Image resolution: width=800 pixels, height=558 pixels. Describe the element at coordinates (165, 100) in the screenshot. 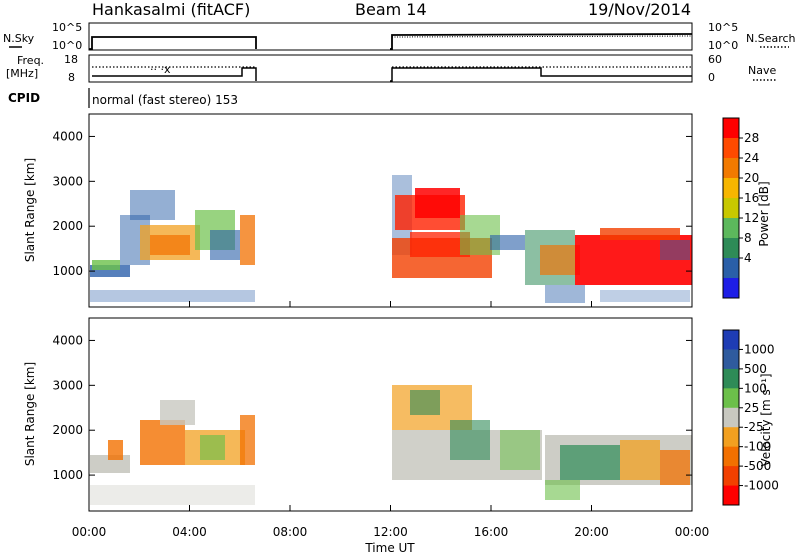

I see `cpid-value: normal (fast stereo) 153` at that location.